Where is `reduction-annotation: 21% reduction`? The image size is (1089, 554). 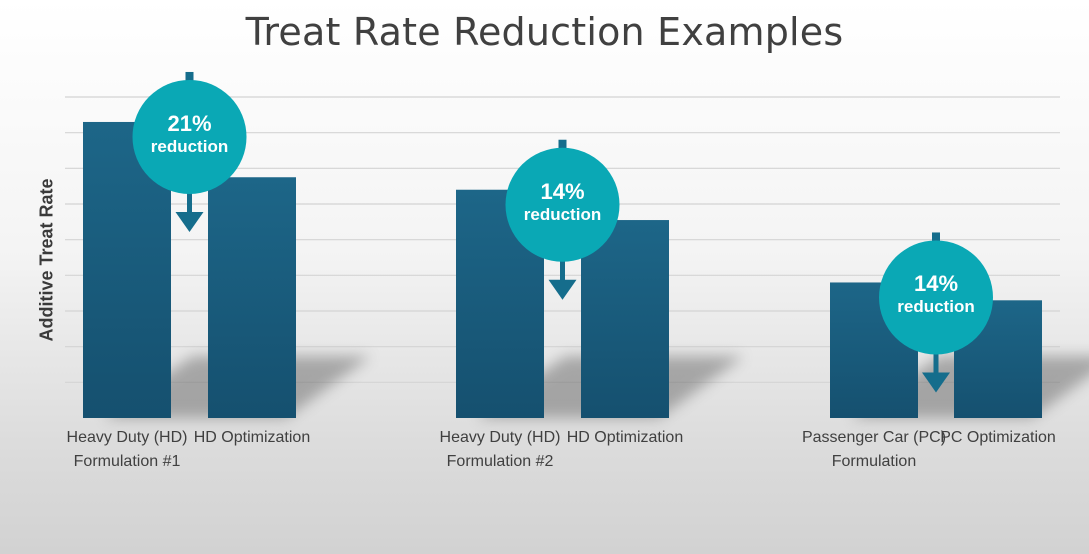 reduction-annotation: 21% reduction is located at coordinates (190, 134).